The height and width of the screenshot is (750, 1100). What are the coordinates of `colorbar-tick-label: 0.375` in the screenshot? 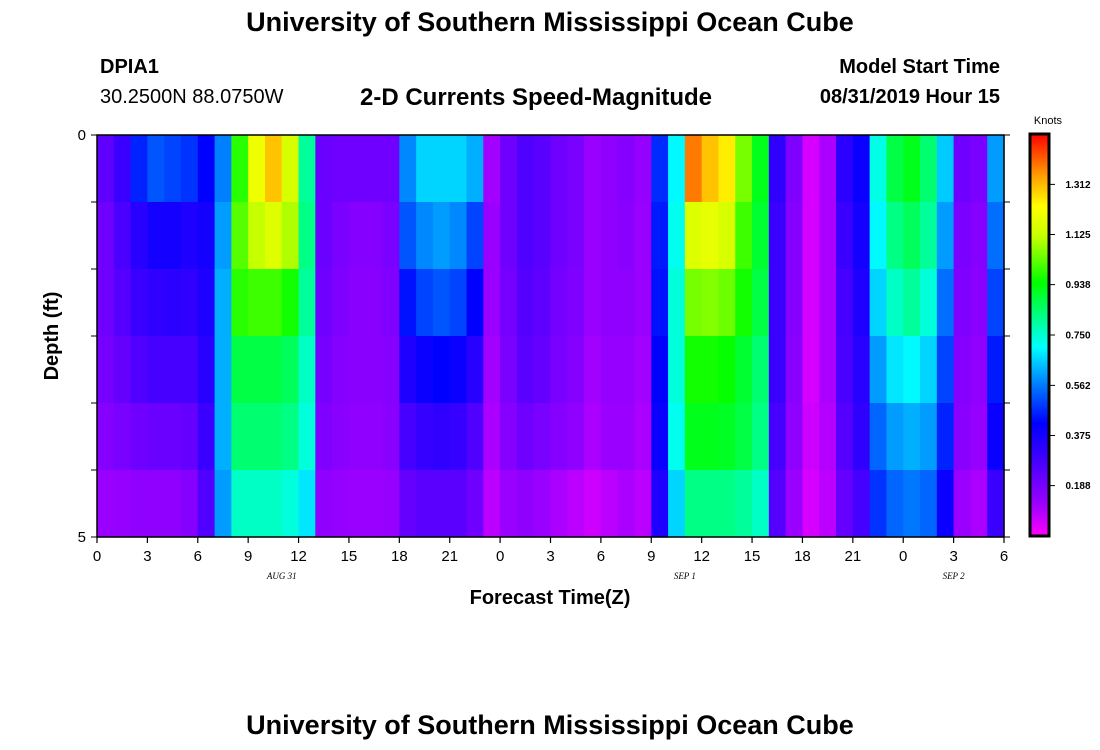 It's located at (1077, 436).